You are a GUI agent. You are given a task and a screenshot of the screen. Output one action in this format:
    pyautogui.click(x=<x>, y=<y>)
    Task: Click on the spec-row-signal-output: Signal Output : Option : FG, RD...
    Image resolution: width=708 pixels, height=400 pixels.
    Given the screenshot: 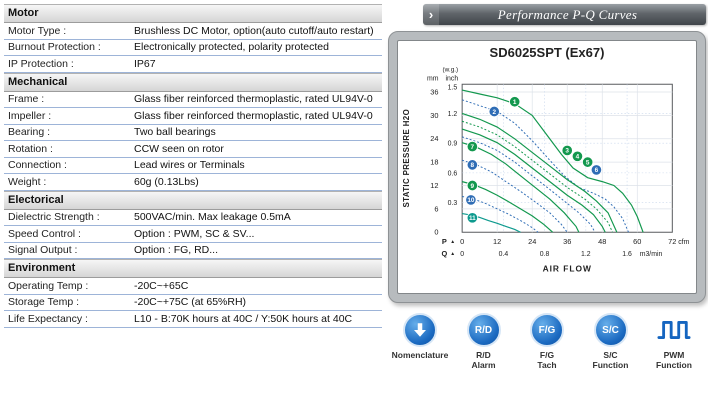 What is the action you would take?
    pyautogui.click(x=193, y=251)
    